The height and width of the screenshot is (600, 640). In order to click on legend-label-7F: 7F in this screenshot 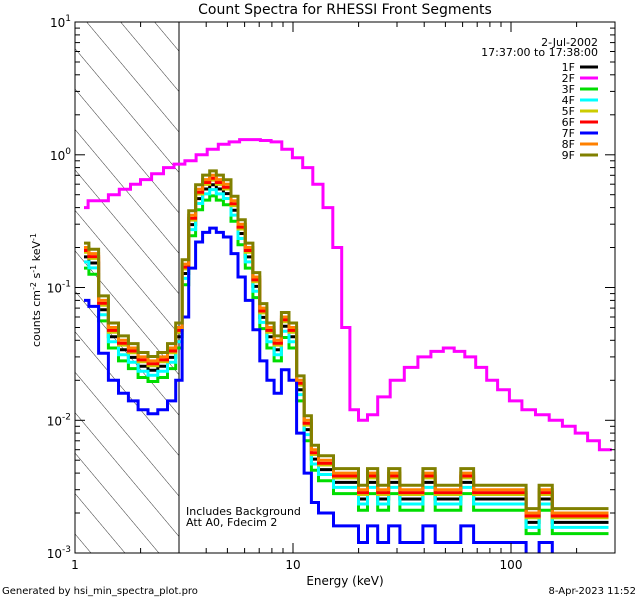, I will do `click(568, 133)`.